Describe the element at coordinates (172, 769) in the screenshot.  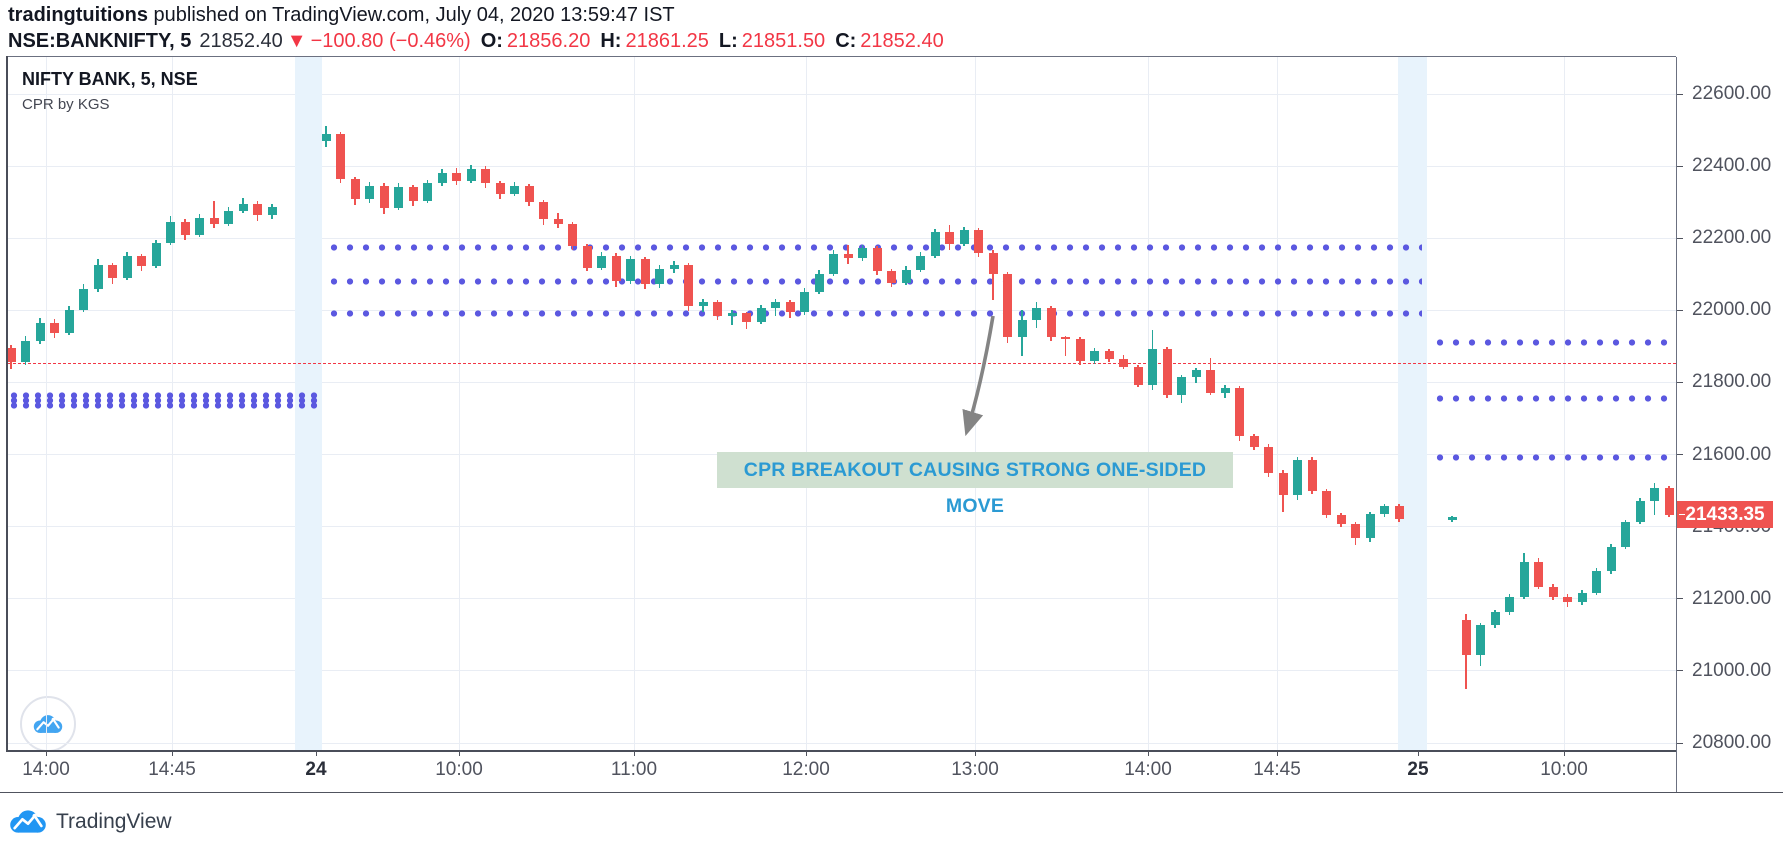
I see `time-tick-label: 14:45` at that location.